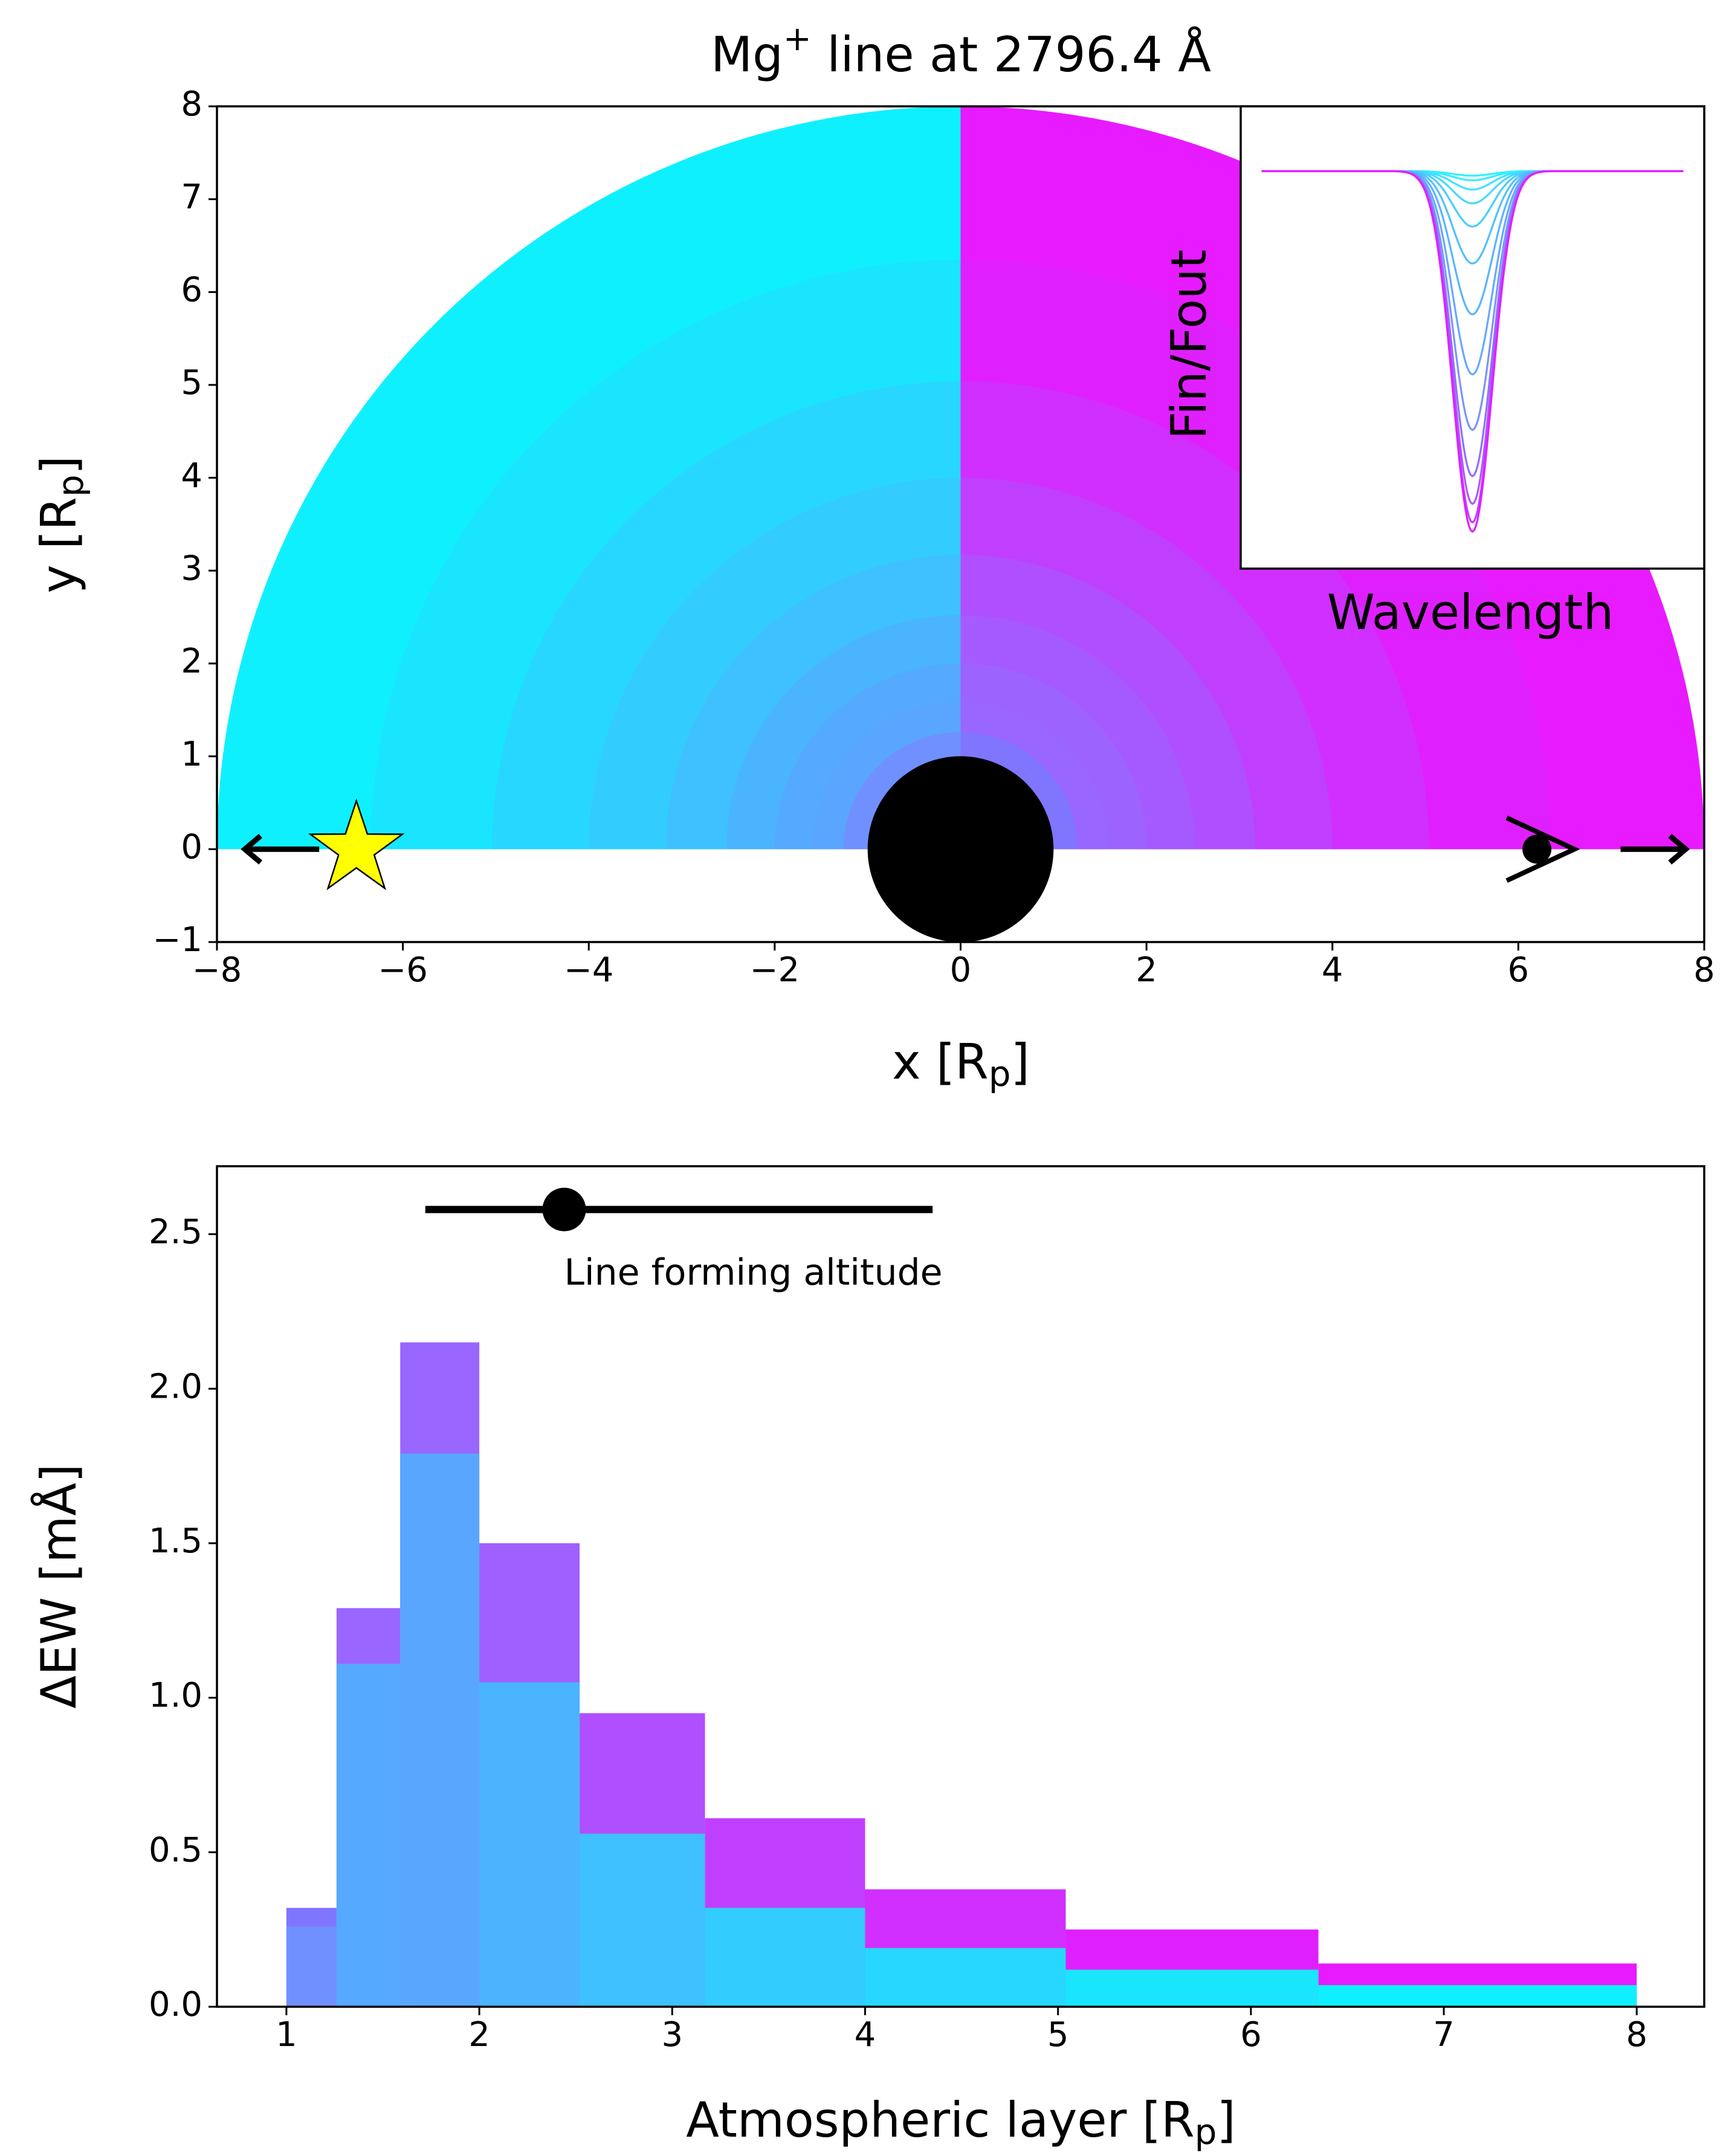  What do you see at coordinates (191, 383) in the screenshot?
I see `y-tick-label: 5` at bounding box center [191, 383].